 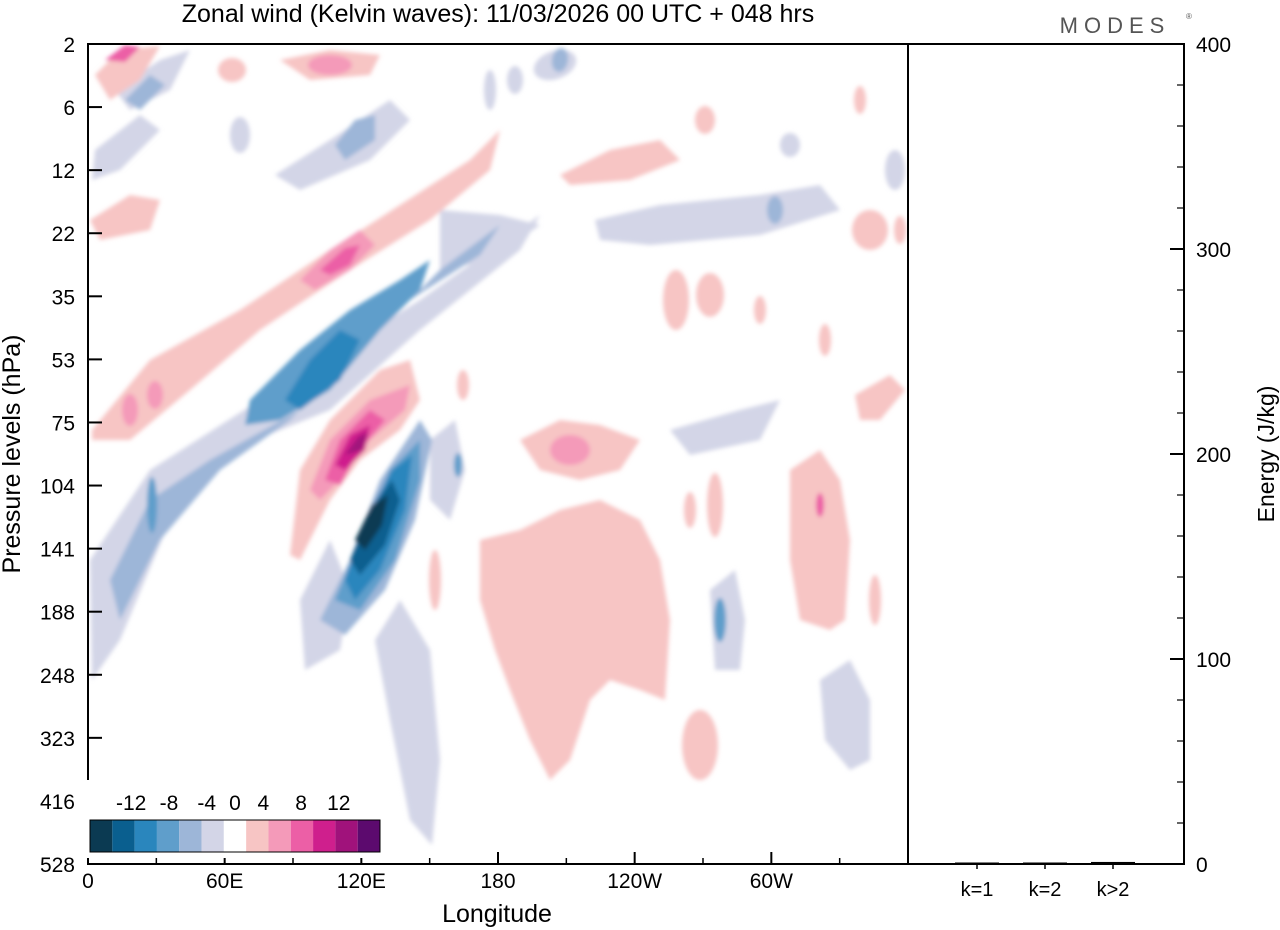 I want to click on energy-tick-label: 300, so click(x=1213, y=250).